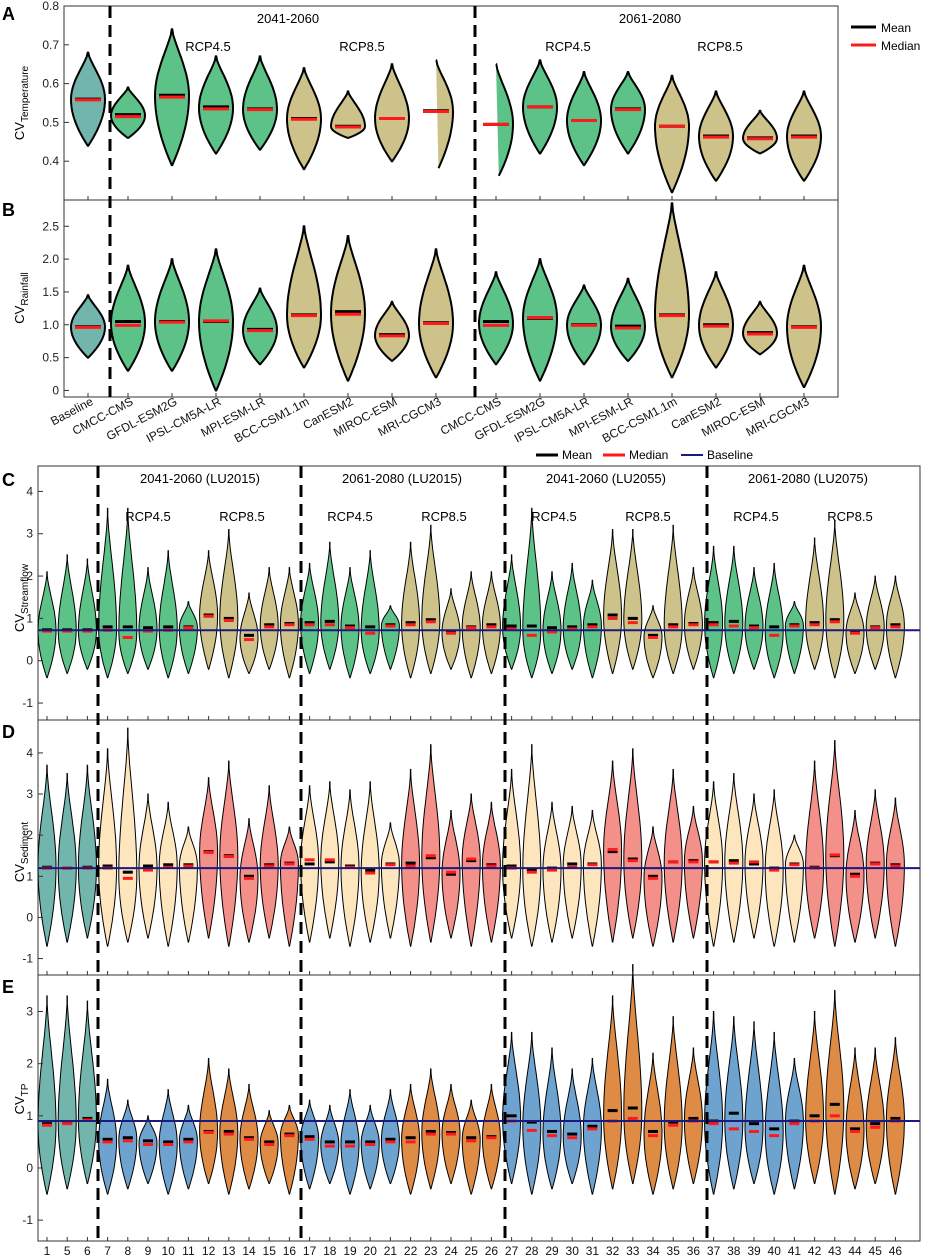  What do you see at coordinates (532, 1251) in the screenshot?
I see `category-label-bottom-24: 28` at bounding box center [532, 1251].